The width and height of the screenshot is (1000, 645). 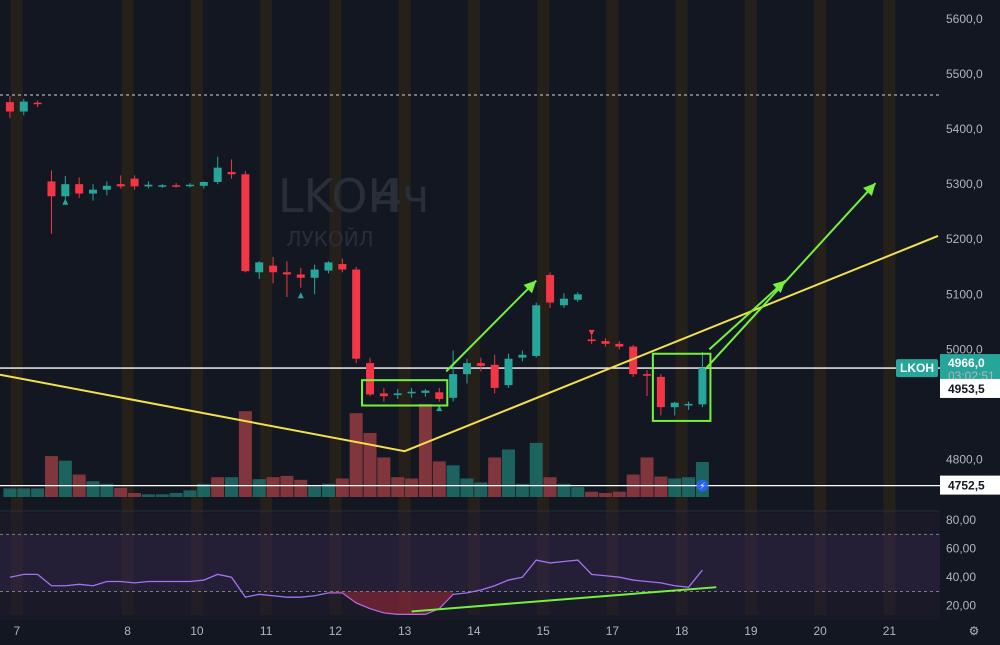 I want to click on settings-icon: ⚙, so click(x=974, y=631).